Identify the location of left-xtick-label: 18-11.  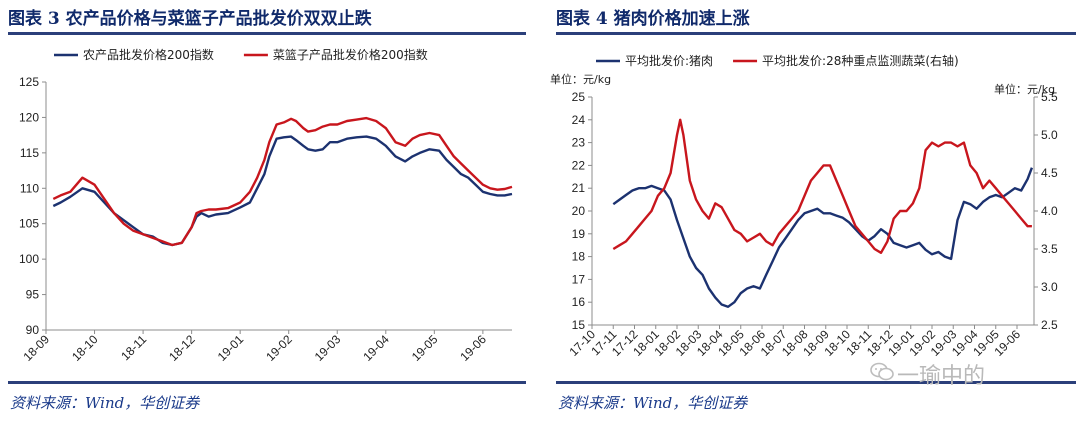
(133, 347).